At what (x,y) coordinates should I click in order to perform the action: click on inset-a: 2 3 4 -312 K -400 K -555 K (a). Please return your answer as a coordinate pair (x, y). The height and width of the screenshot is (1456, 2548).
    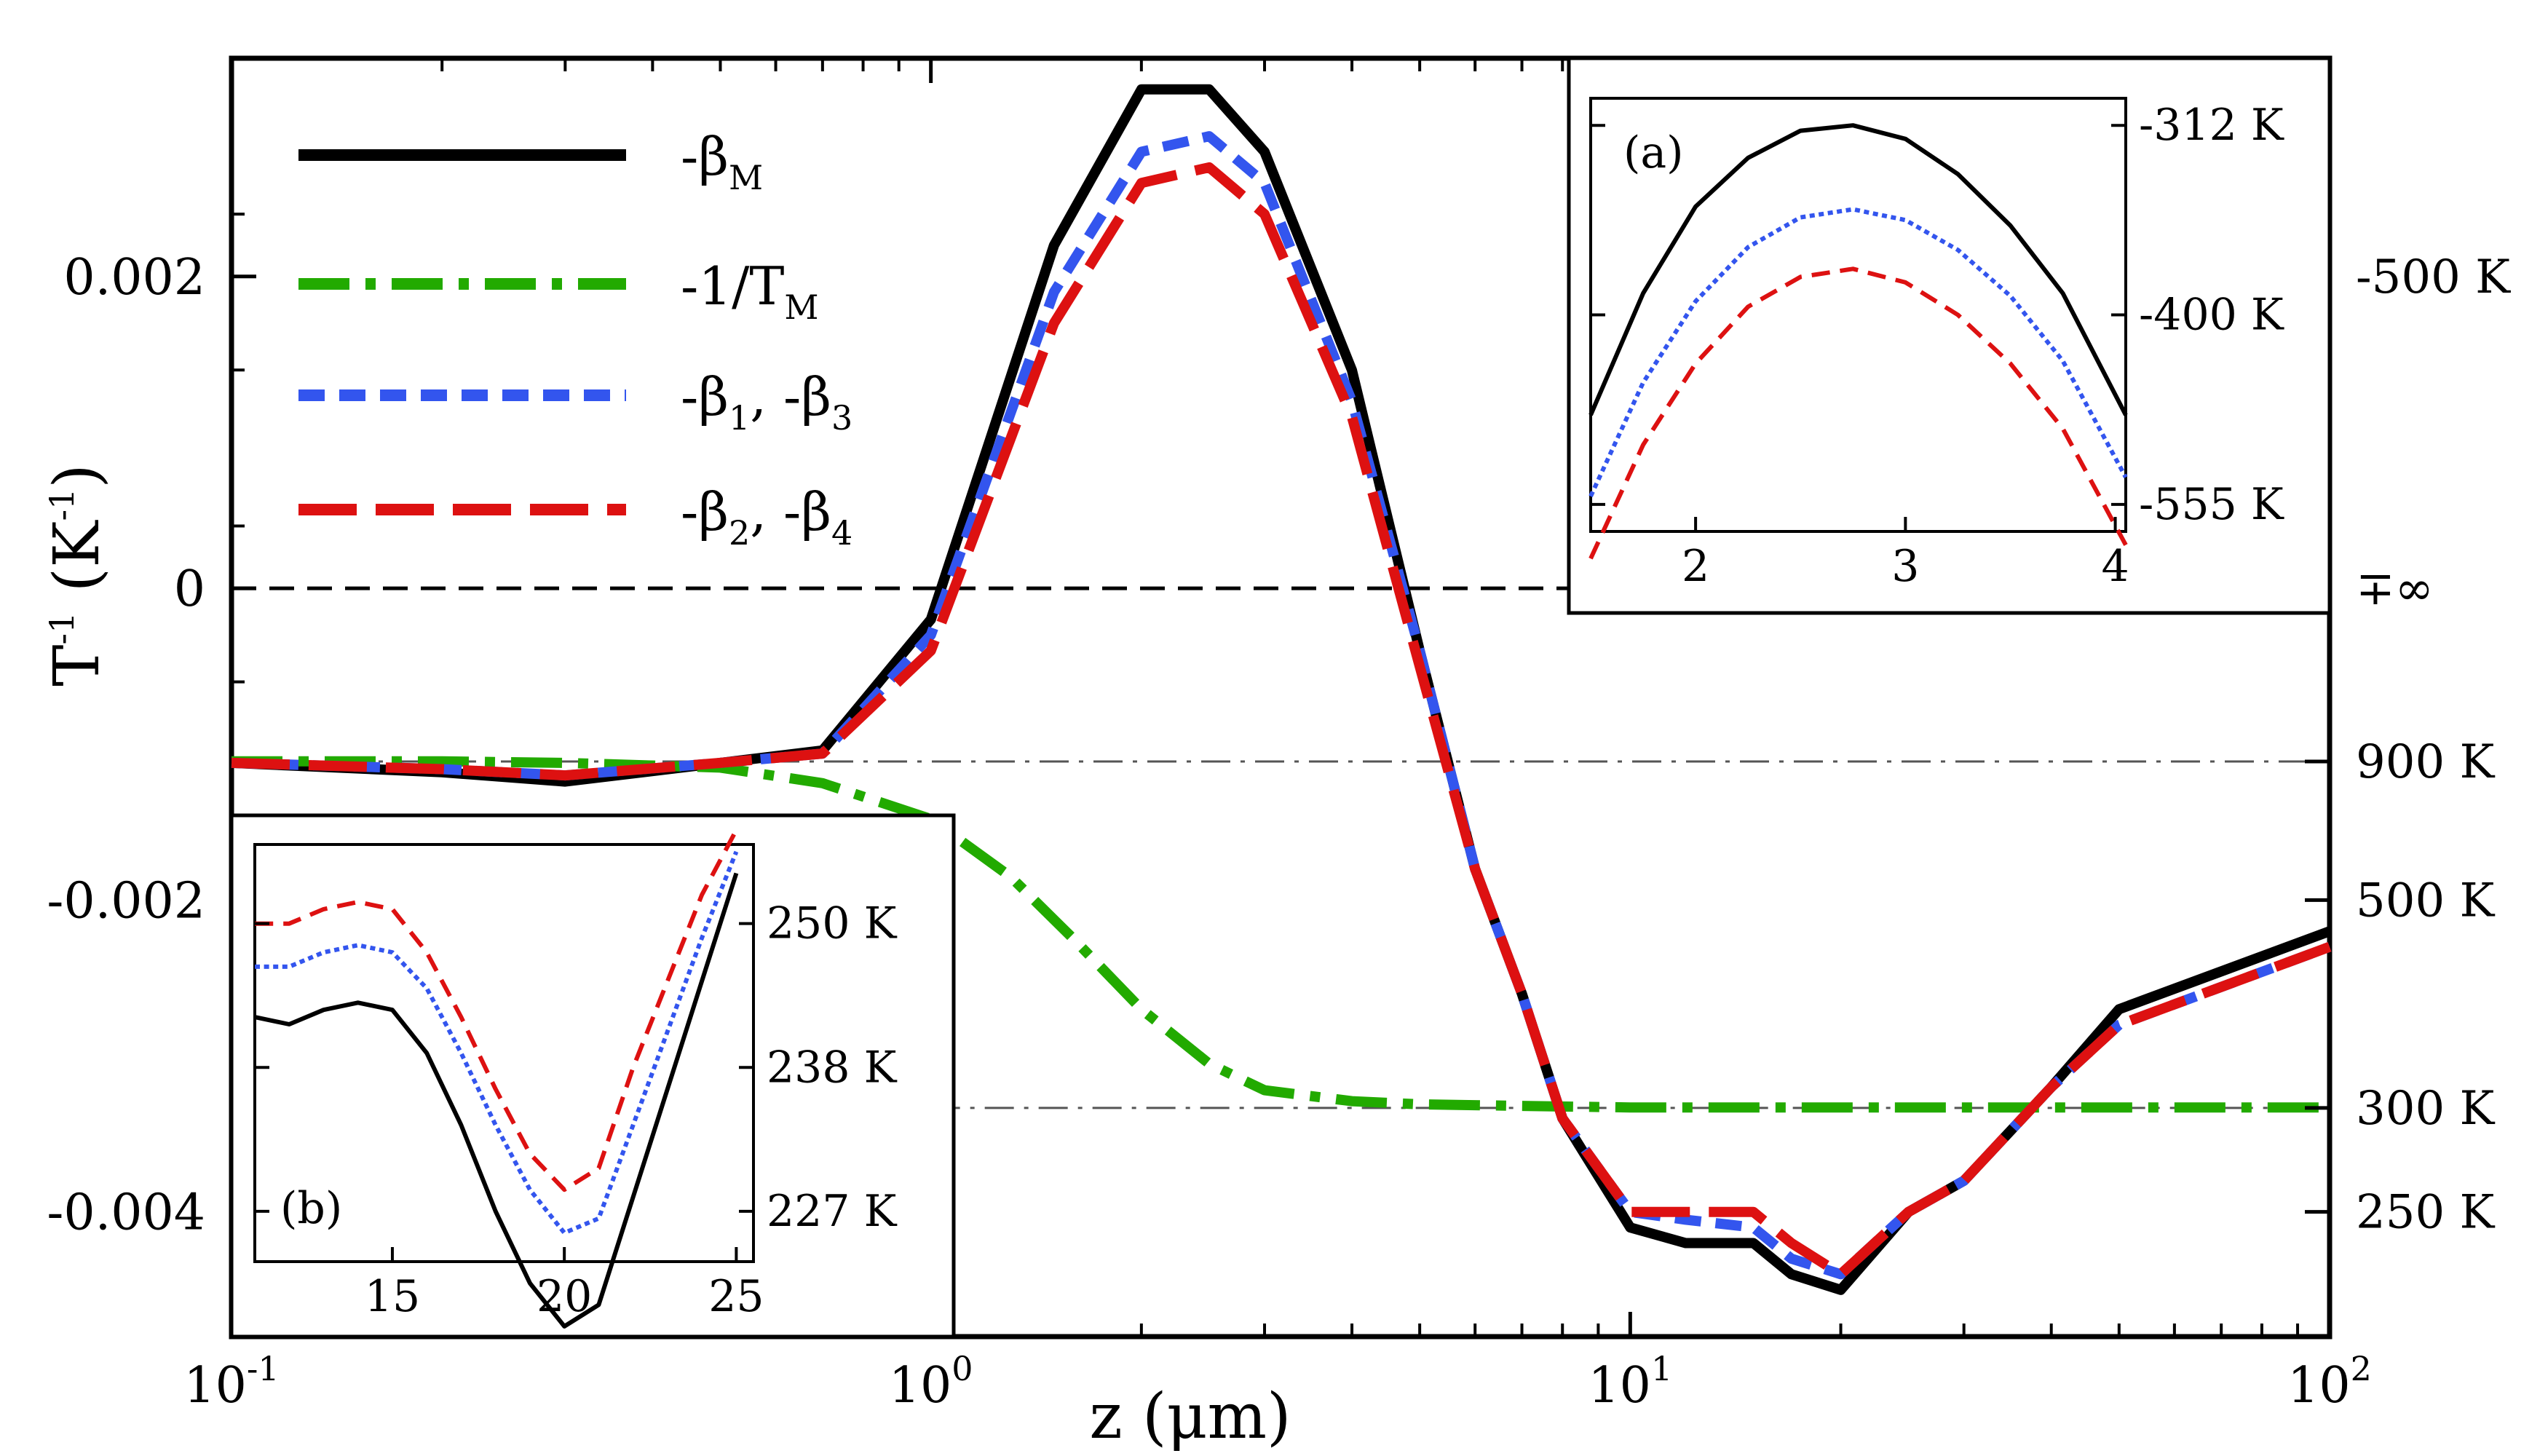
    Looking at the image, I should click on (1949, 335).